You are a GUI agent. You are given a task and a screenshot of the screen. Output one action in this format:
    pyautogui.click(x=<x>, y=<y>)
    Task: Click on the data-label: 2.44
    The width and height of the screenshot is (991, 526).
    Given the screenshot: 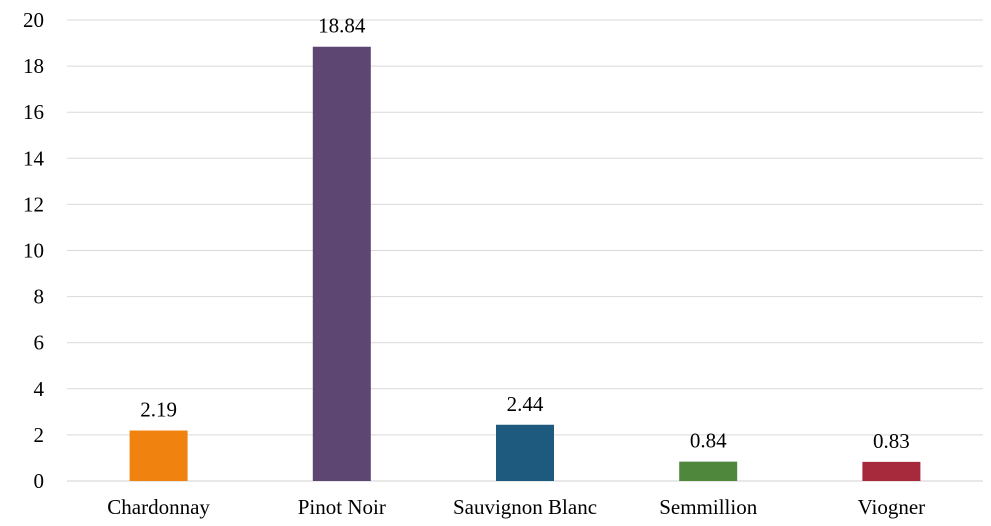 What is the action you would take?
    pyautogui.click(x=525, y=404)
    